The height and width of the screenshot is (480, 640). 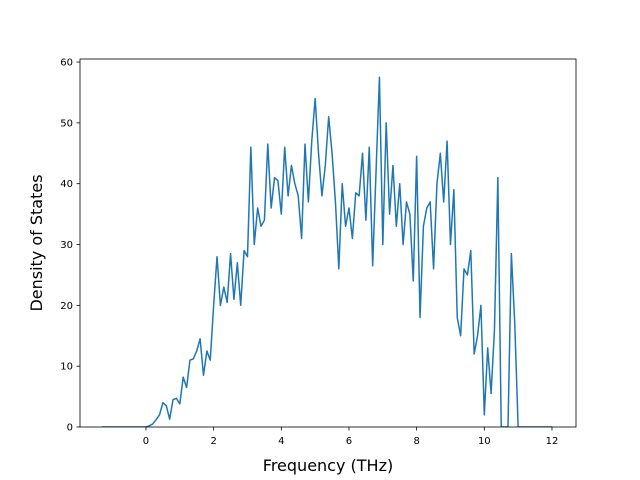 What do you see at coordinates (213, 441) in the screenshot?
I see `x-tick-label: 2` at bounding box center [213, 441].